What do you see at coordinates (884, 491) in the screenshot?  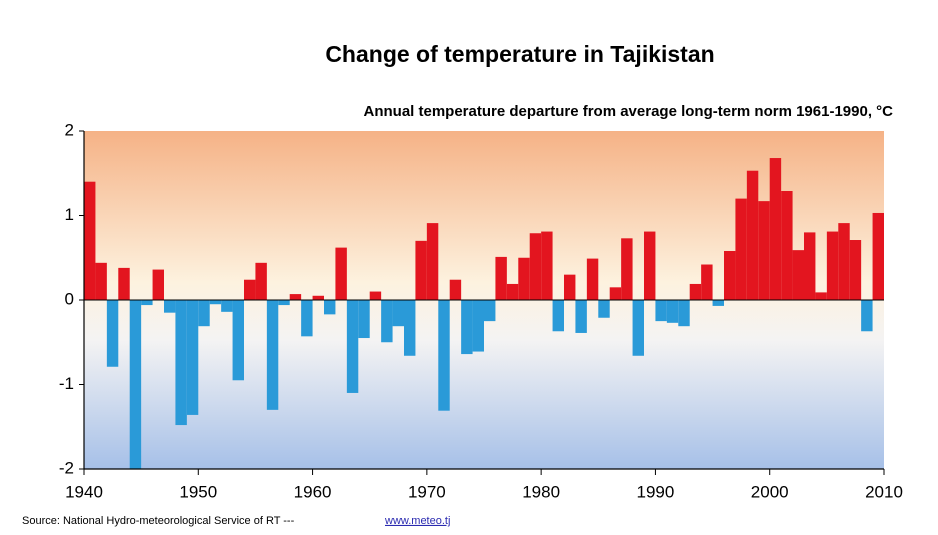 I see `x-tick-label: 2010` at bounding box center [884, 491].